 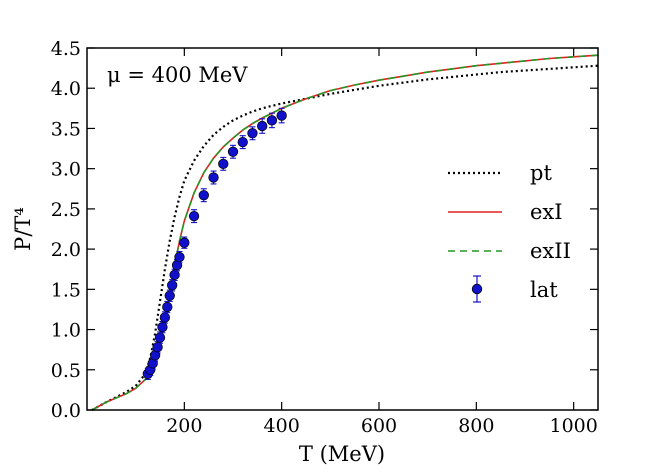 What do you see at coordinates (66, 371) in the screenshot?
I see `y-tick-label: 0.5` at bounding box center [66, 371].